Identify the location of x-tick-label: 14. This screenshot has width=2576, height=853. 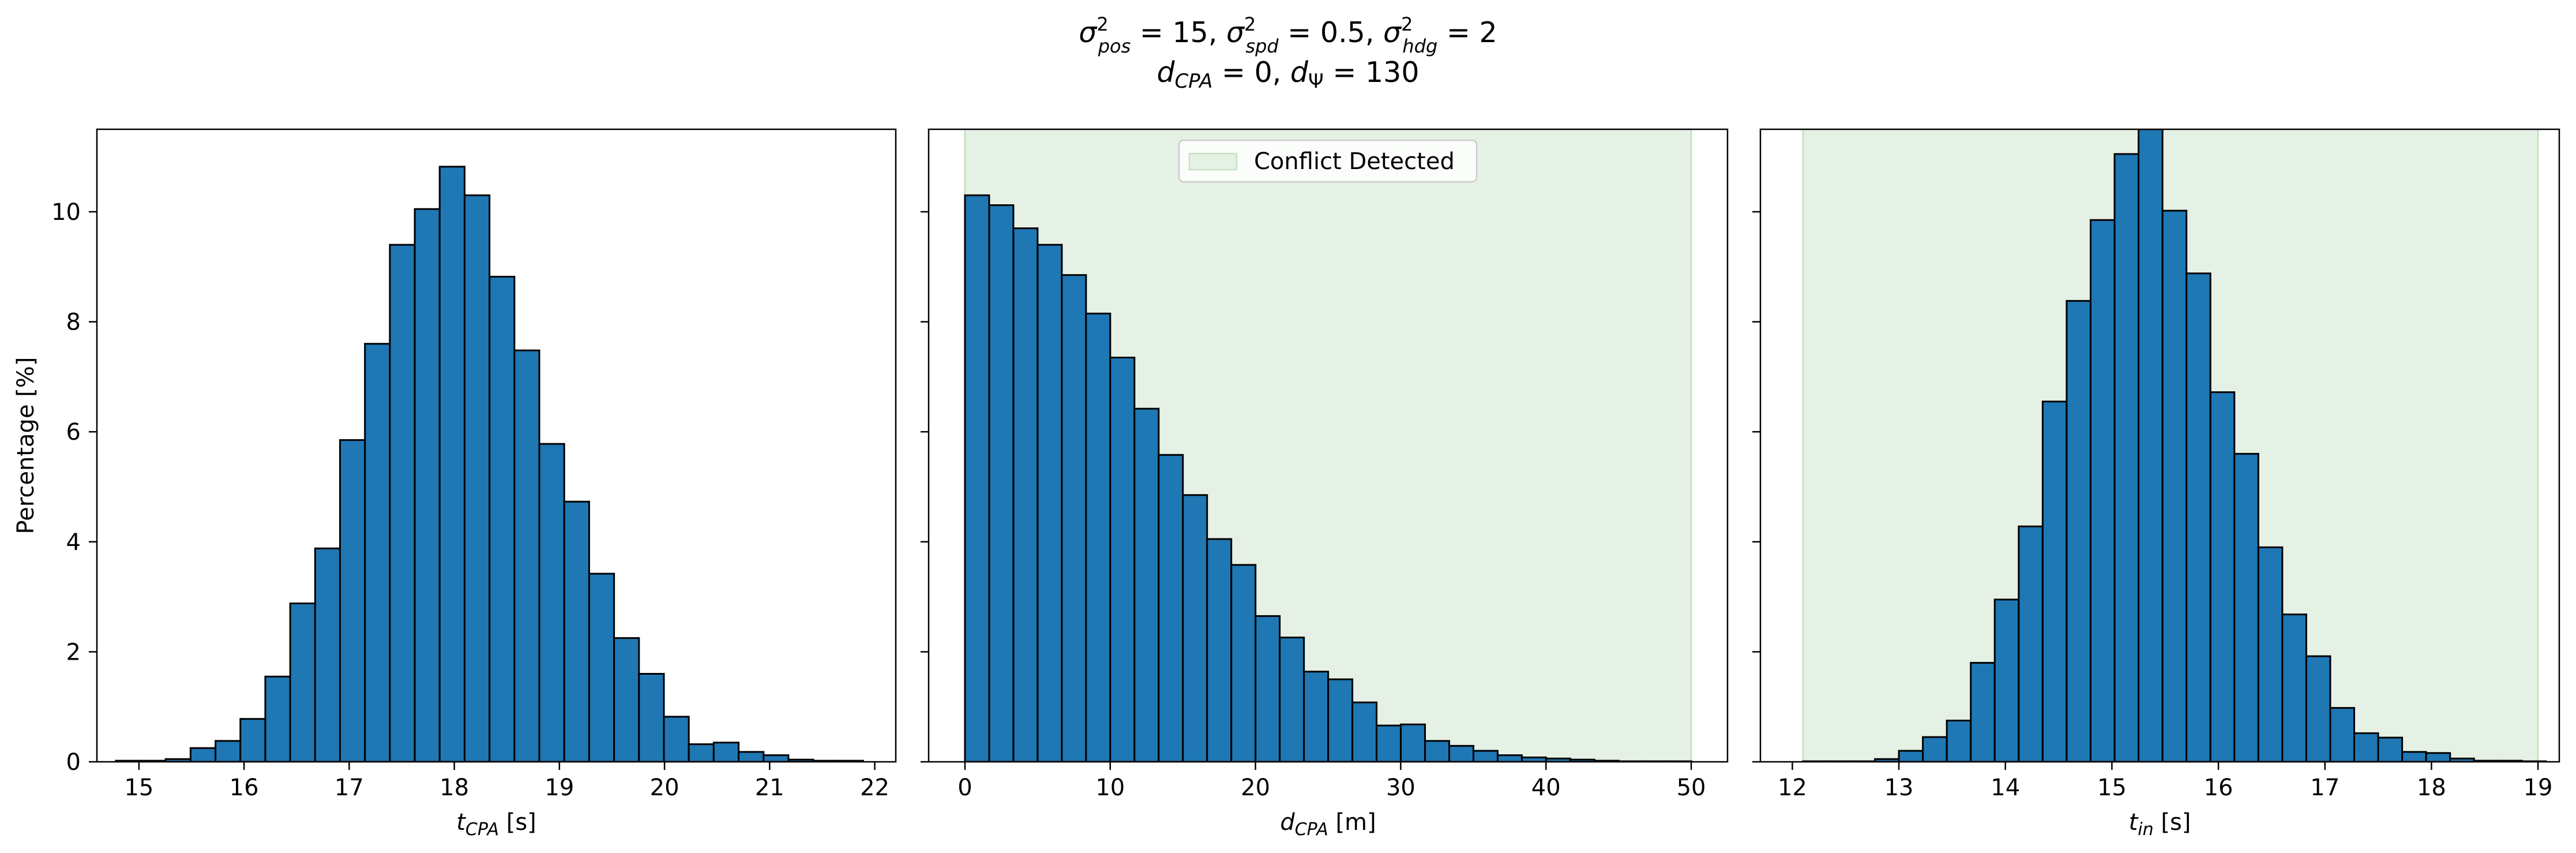
(2005, 788).